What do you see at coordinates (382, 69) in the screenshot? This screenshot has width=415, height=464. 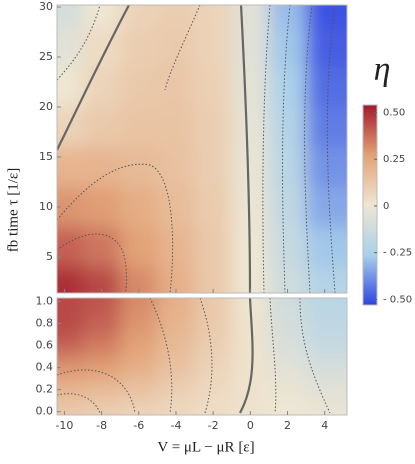 I see `colorbar-label: η` at bounding box center [382, 69].